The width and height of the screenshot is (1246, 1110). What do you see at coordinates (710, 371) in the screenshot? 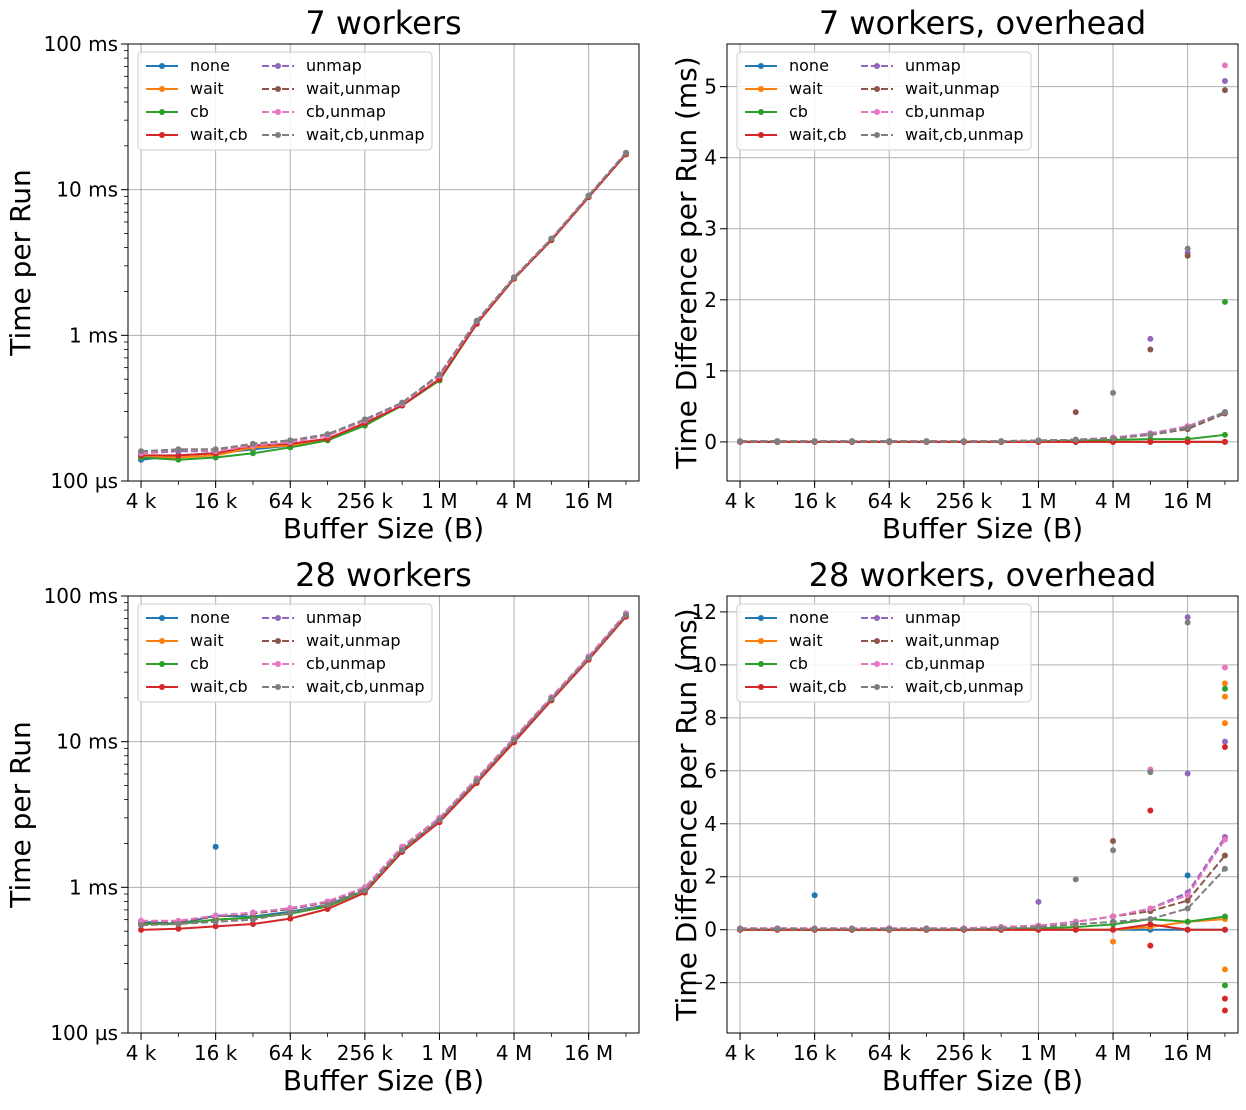
I see `y-tick-label: 1` at bounding box center [710, 371].